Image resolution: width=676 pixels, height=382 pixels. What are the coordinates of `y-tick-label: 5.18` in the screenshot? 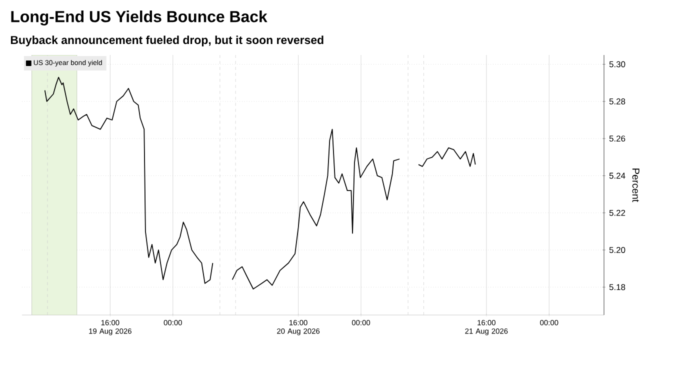 It's located at (617, 287).